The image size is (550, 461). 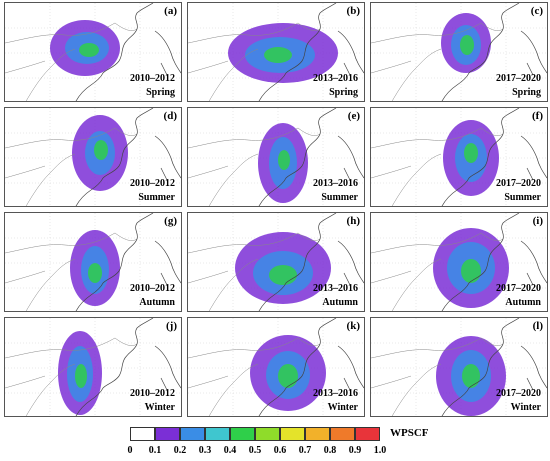 What do you see at coordinates (340, 302) in the screenshot?
I see `panel-season: Autumn` at bounding box center [340, 302].